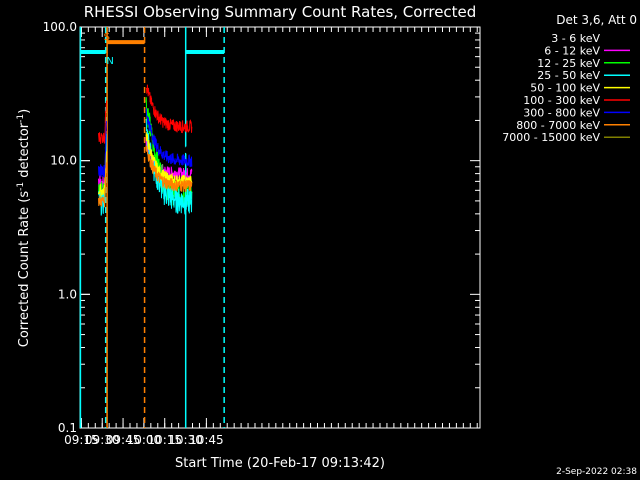 This screenshot has width=640, height=480. What do you see at coordinates (572, 50) in the screenshot?
I see `legend-entry-label: 6 - 12 keV` at bounding box center [572, 50].